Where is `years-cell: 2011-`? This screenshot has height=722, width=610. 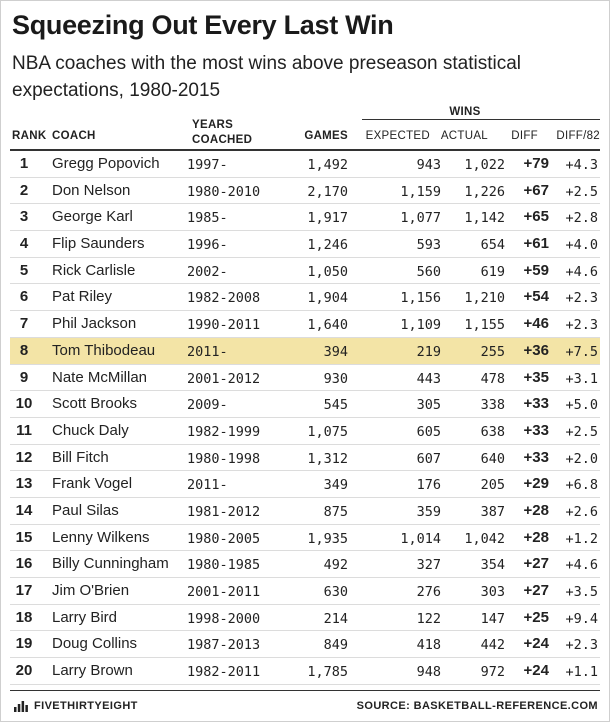 years-cell: 2011- is located at coordinates (207, 351).